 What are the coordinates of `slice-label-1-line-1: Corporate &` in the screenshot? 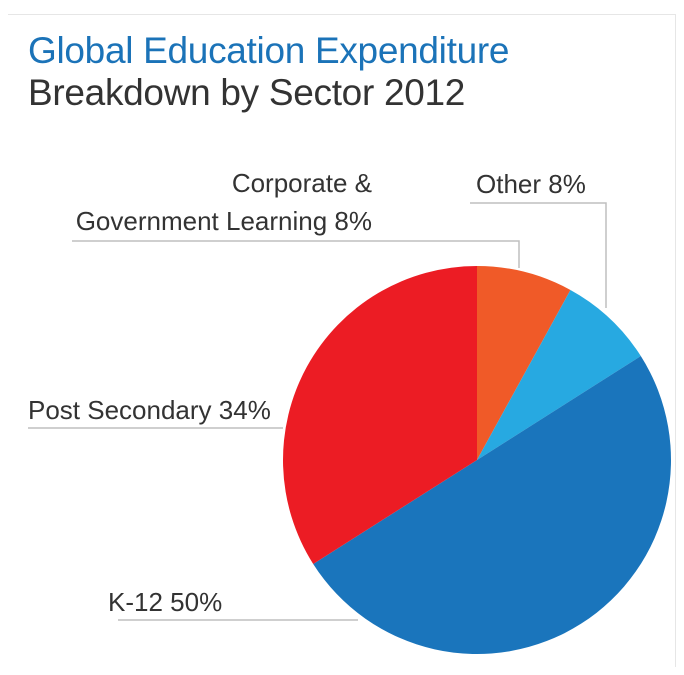 It's located at (302, 183).